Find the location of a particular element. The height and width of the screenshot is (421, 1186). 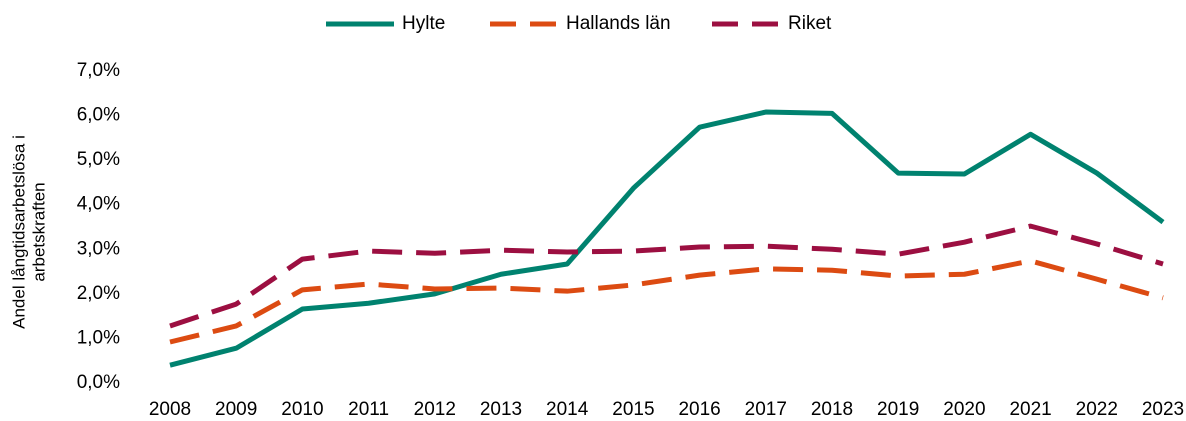

y-tick-label: 7,0% is located at coordinates (98, 70).